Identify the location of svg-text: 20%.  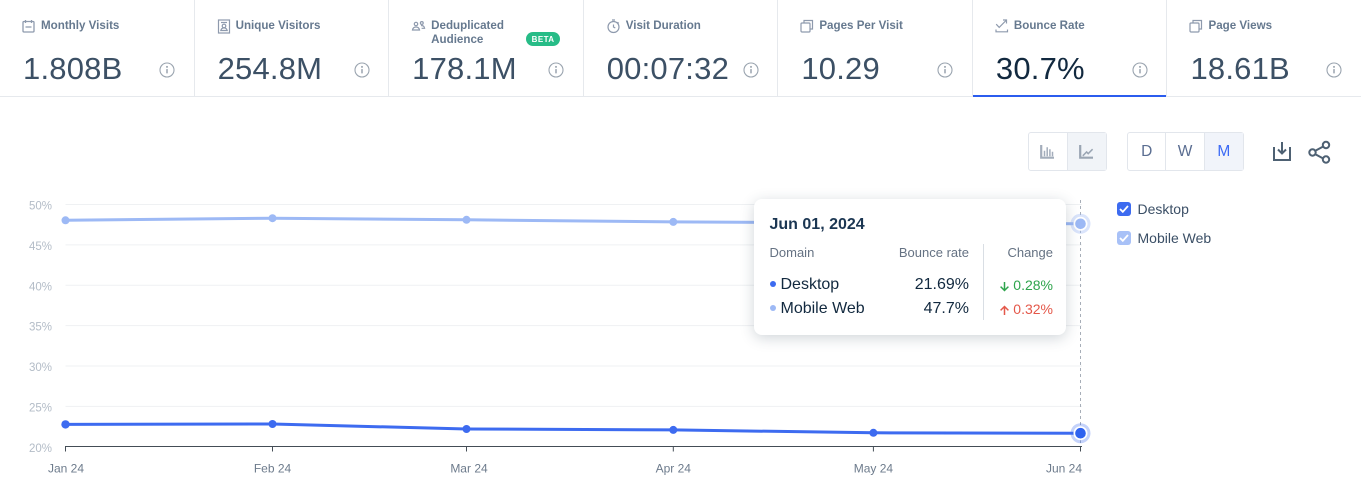
(40, 449).